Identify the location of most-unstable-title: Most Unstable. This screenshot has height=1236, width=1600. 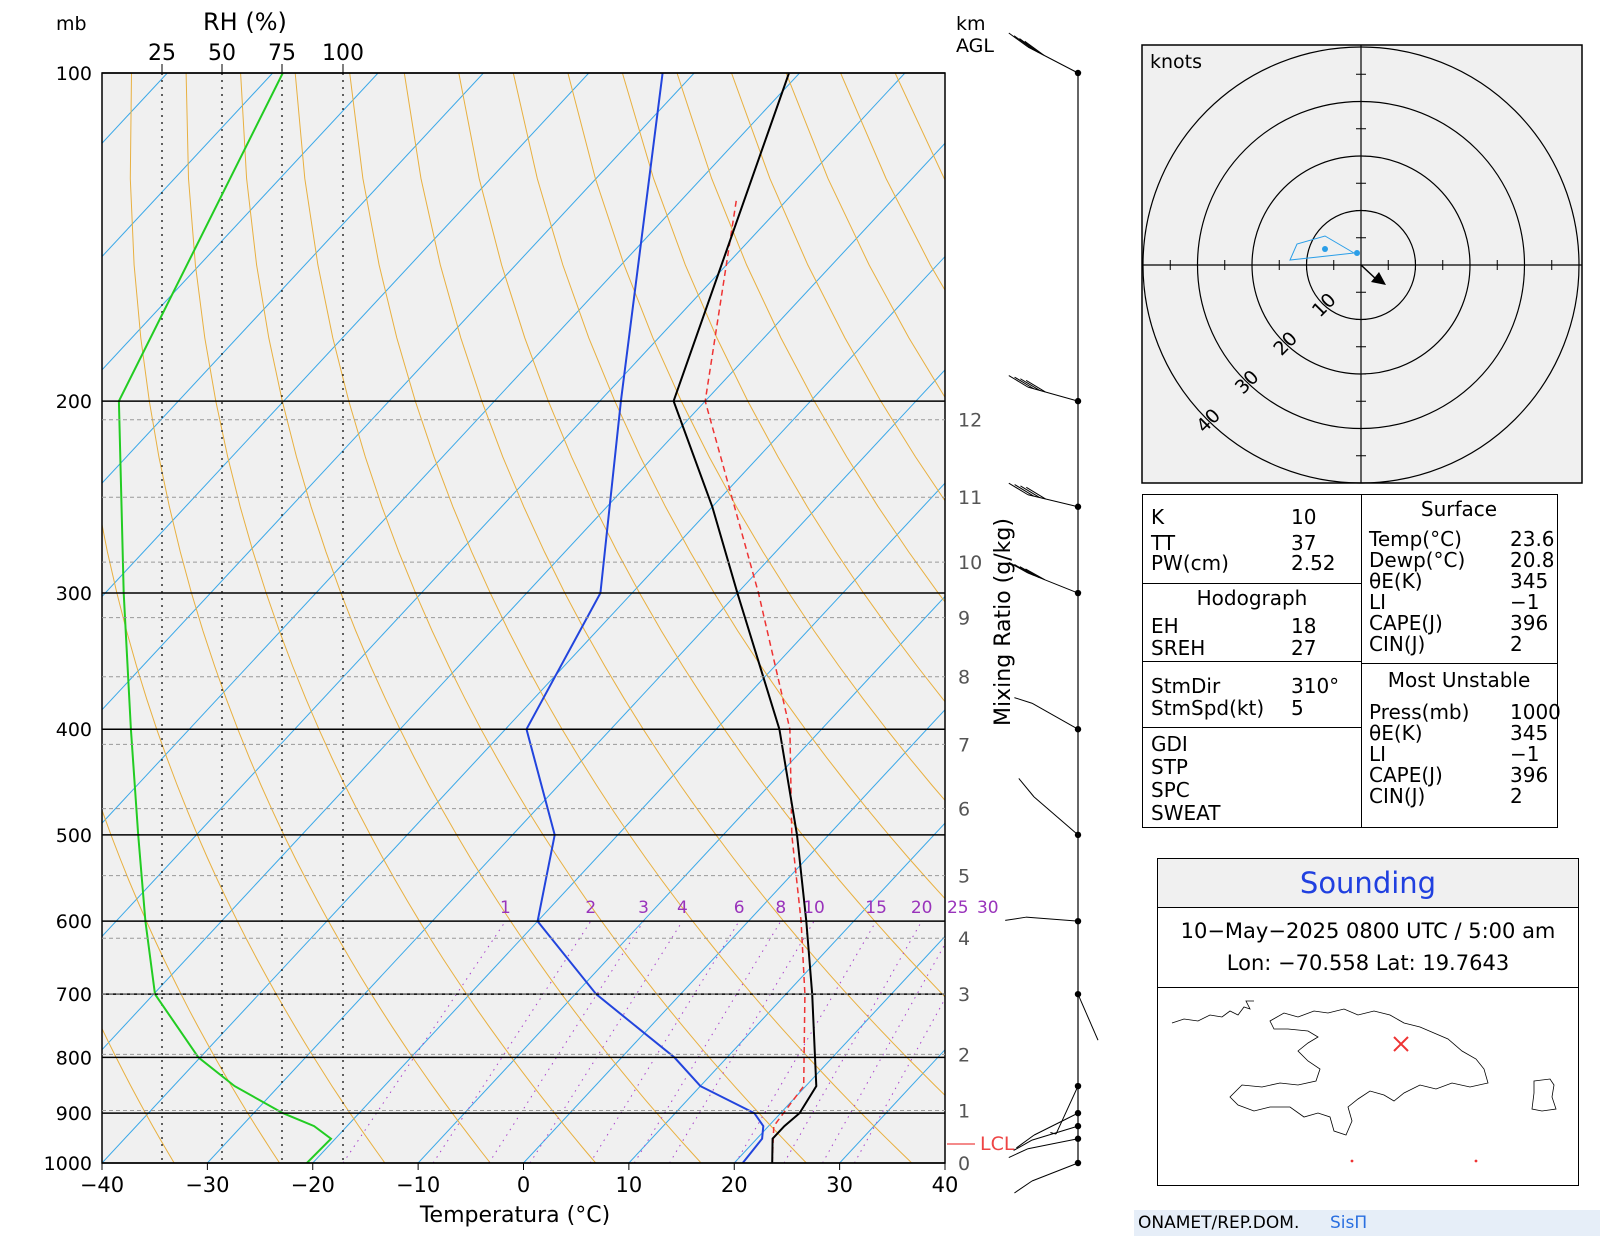
(1459, 680).